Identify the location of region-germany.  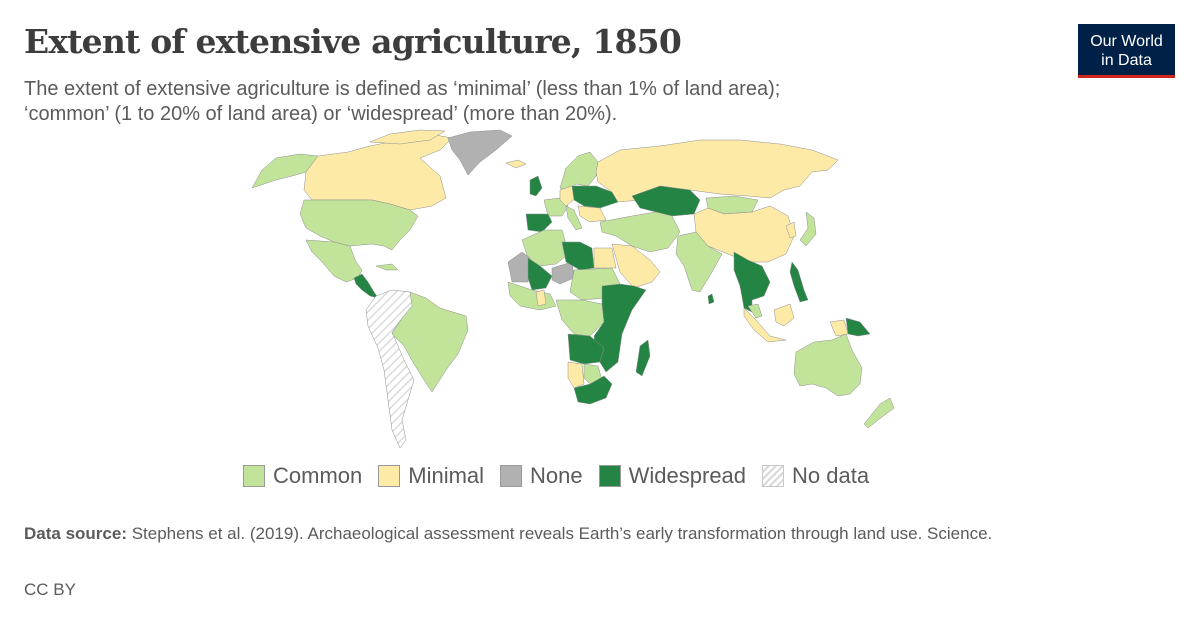
(568, 196).